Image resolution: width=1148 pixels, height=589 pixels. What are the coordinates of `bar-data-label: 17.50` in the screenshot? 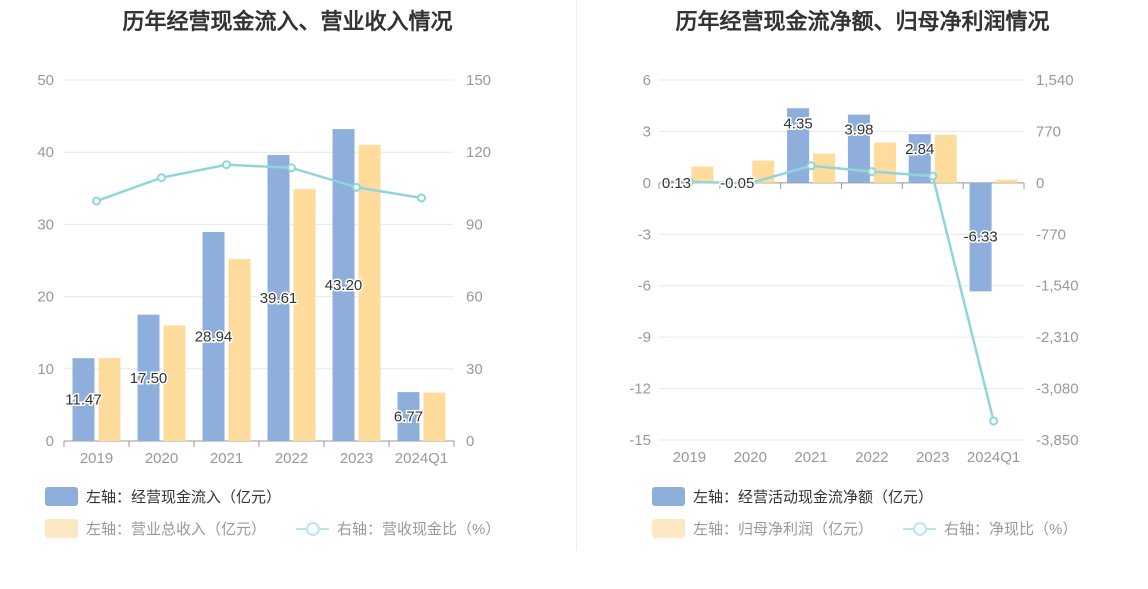 It's located at (149, 378).